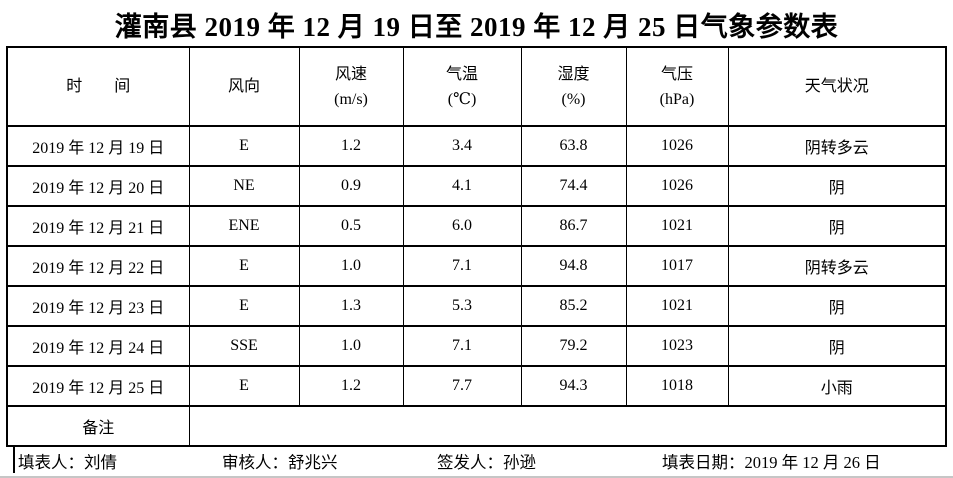 The width and height of the screenshot is (953, 478). Describe the element at coordinates (462, 86) in the screenshot. I see `header-cell-temperature: 气温 (℃)` at that location.